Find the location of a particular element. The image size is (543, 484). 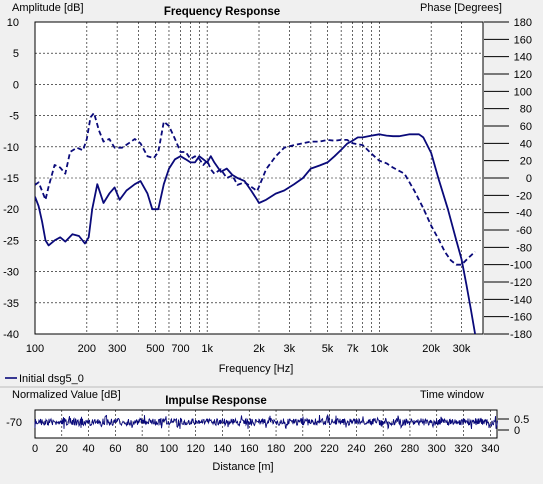

fr-y2tick-label: 60 is located at coordinates (526, 127).